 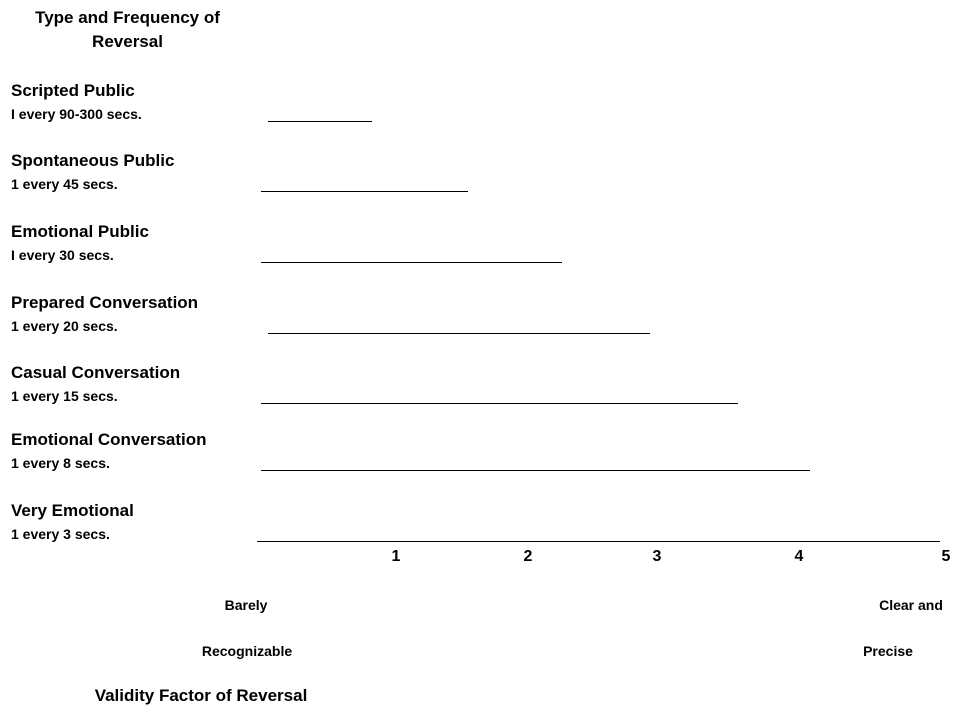 I want to click on scale-number: 1, so click(x=396, y=556).